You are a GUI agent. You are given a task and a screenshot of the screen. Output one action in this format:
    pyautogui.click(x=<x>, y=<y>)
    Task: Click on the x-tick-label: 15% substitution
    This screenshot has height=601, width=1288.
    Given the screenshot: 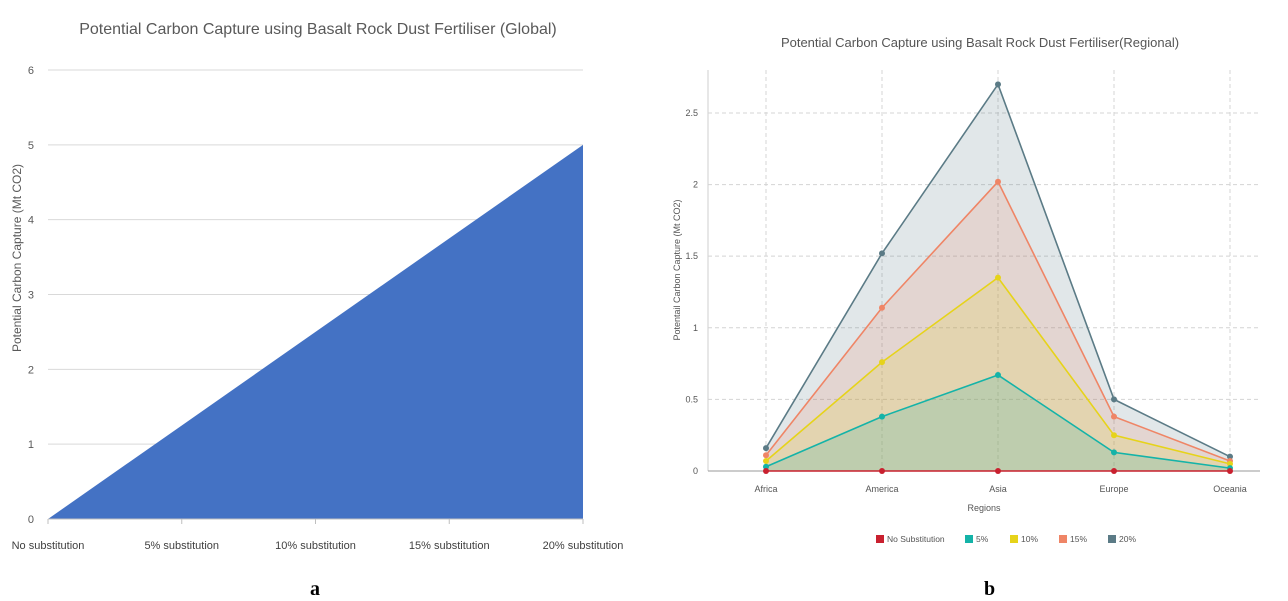 What is the action you would take?
    pyautogui.click(x=449, y=546)
    